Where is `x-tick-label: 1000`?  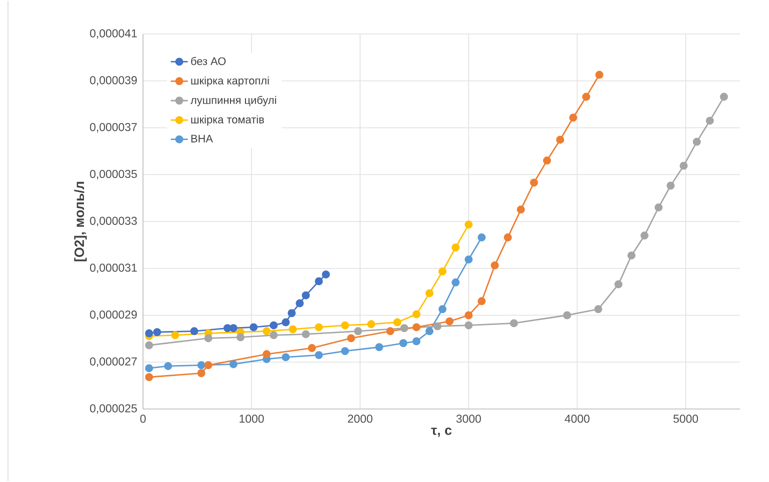 x-tick-label: 1000 is located at coordinates (252, 418).